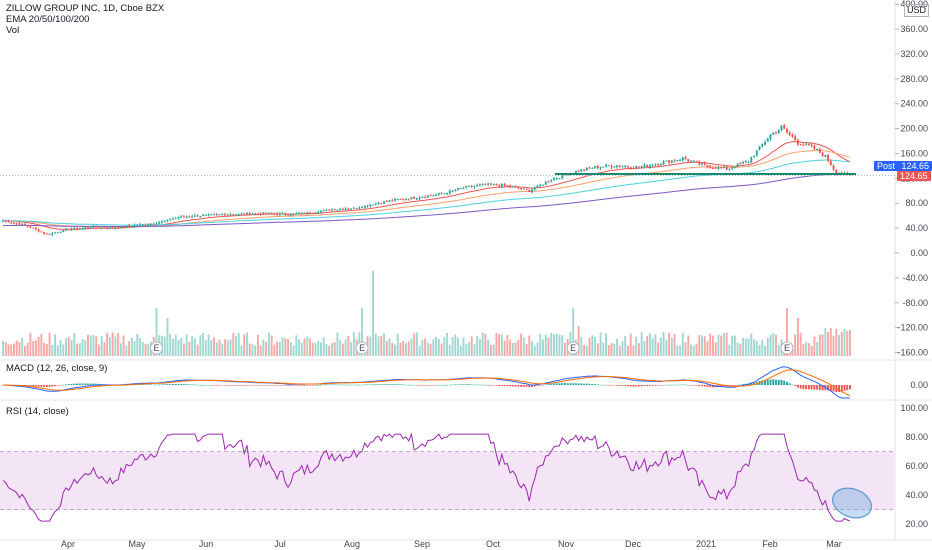 The image size is (932, 550). What do you see at coordinates (422, 544) in the screenshot?
I see `time-axis-label: Sep` at bounding box center [422, 544].